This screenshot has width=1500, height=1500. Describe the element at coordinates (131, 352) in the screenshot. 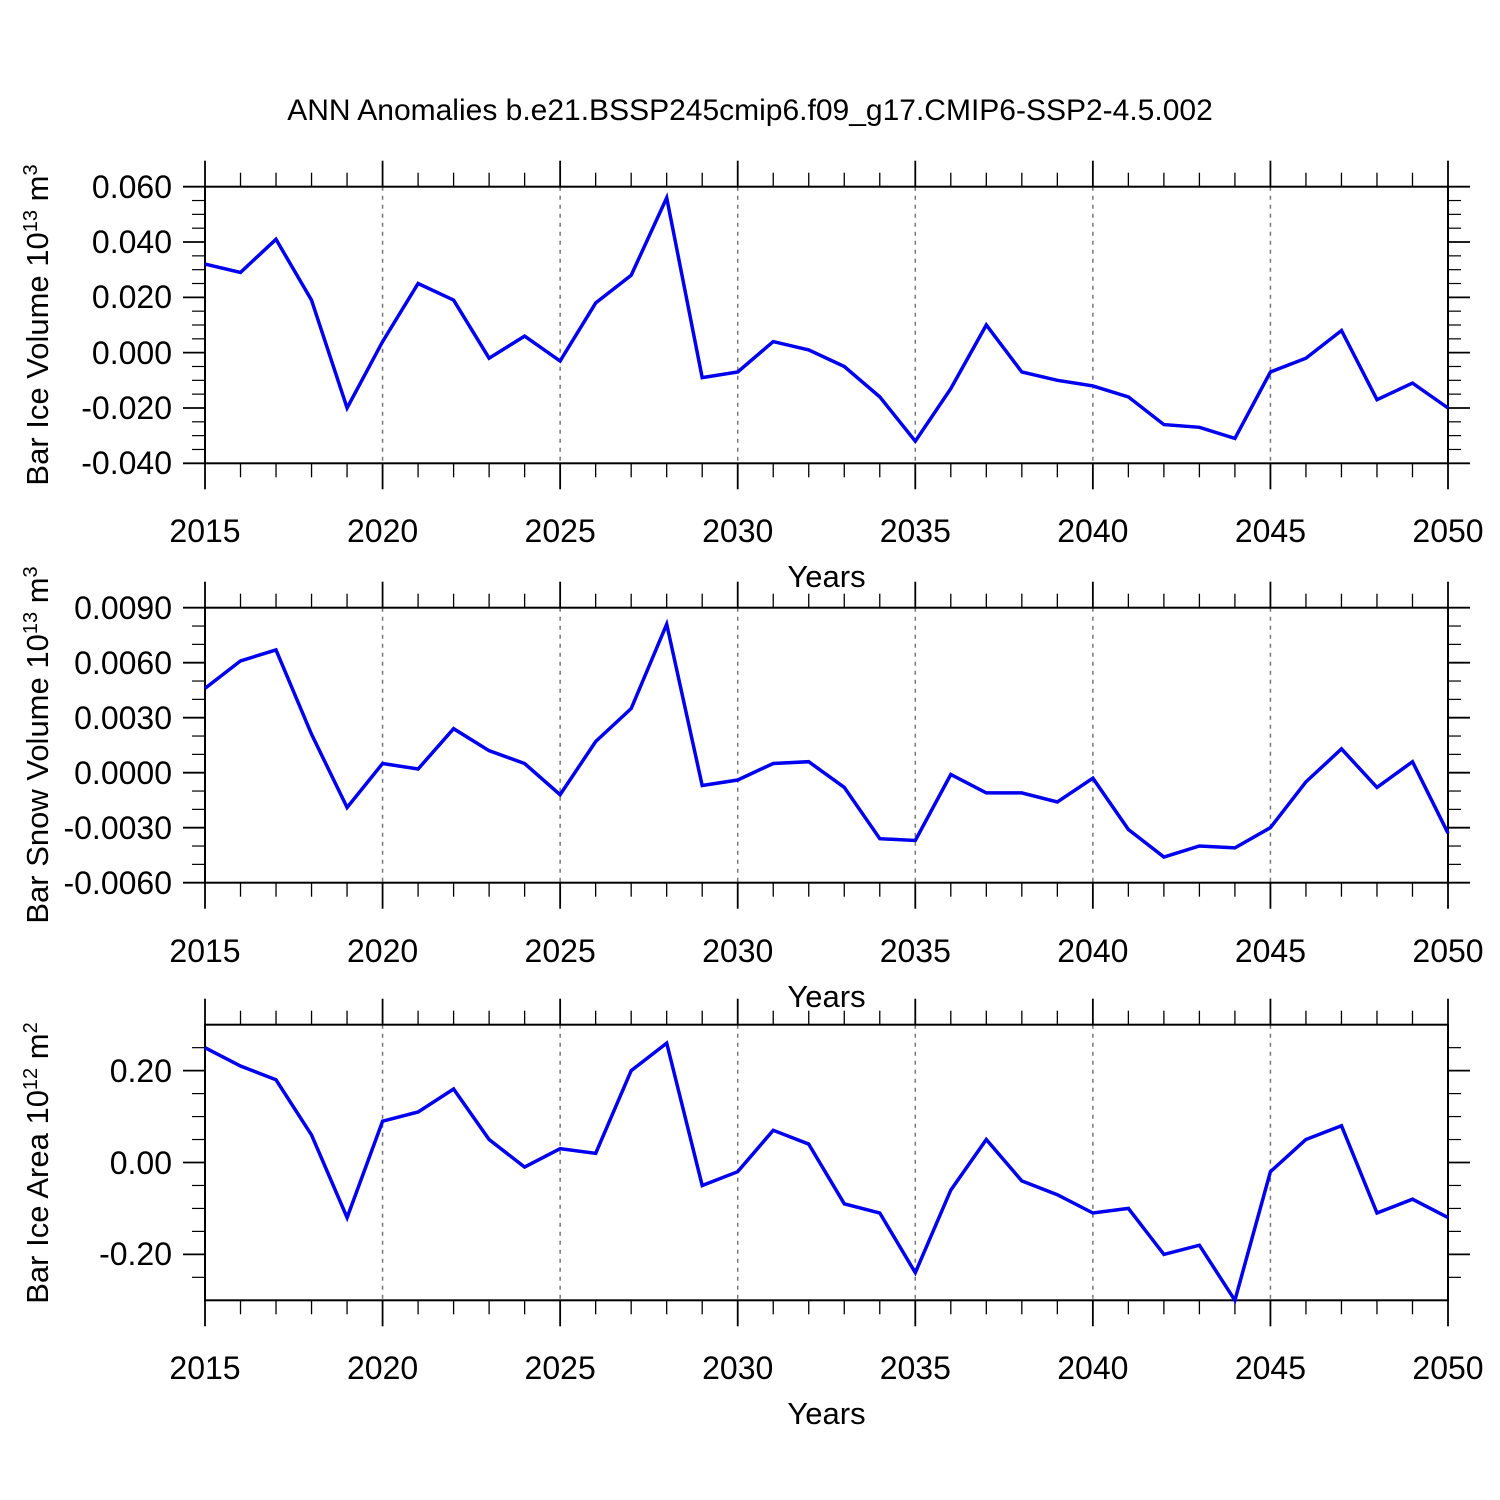

I see `y-tick-label: 0.000` at that location.